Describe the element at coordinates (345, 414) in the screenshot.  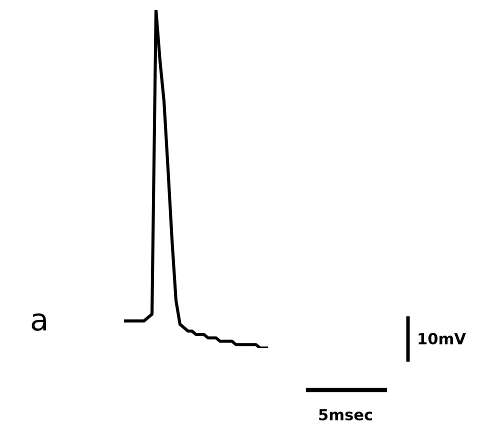
I see `text: 5msec` at that location.